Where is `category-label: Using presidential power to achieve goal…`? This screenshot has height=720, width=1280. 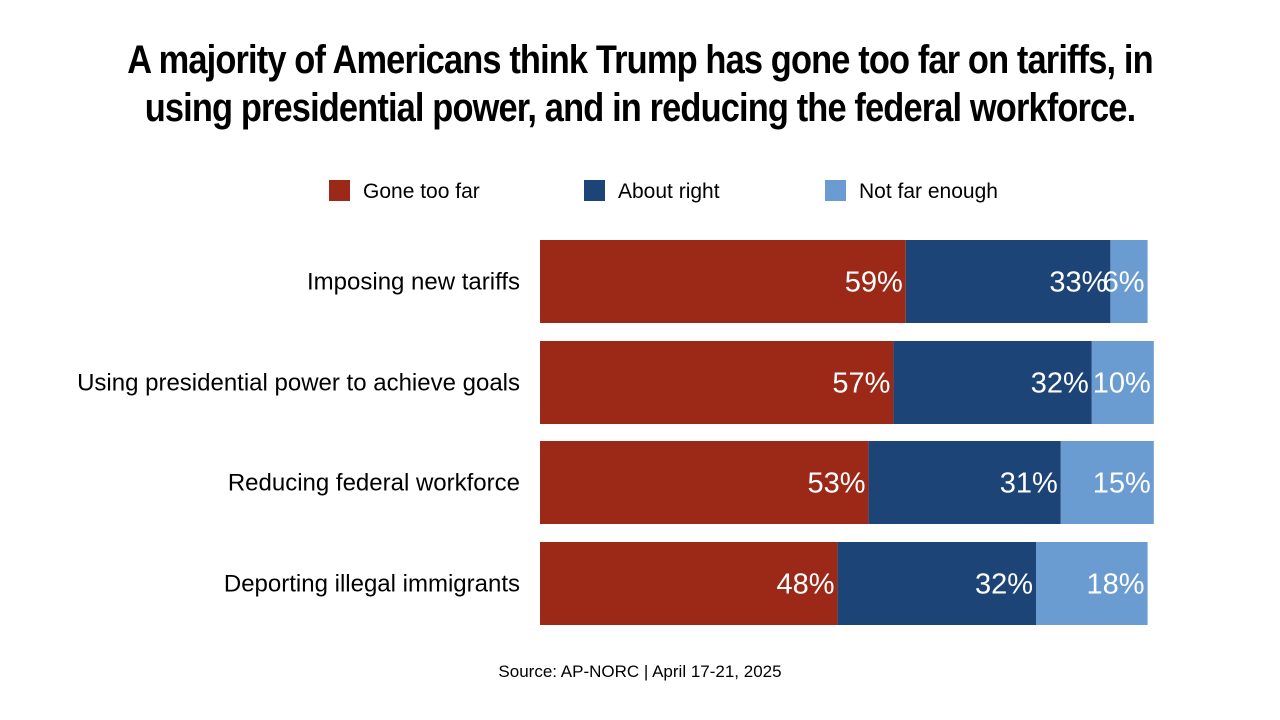 category-label: Using presidential power to achieve goal… is located at coordinates (298, 383).